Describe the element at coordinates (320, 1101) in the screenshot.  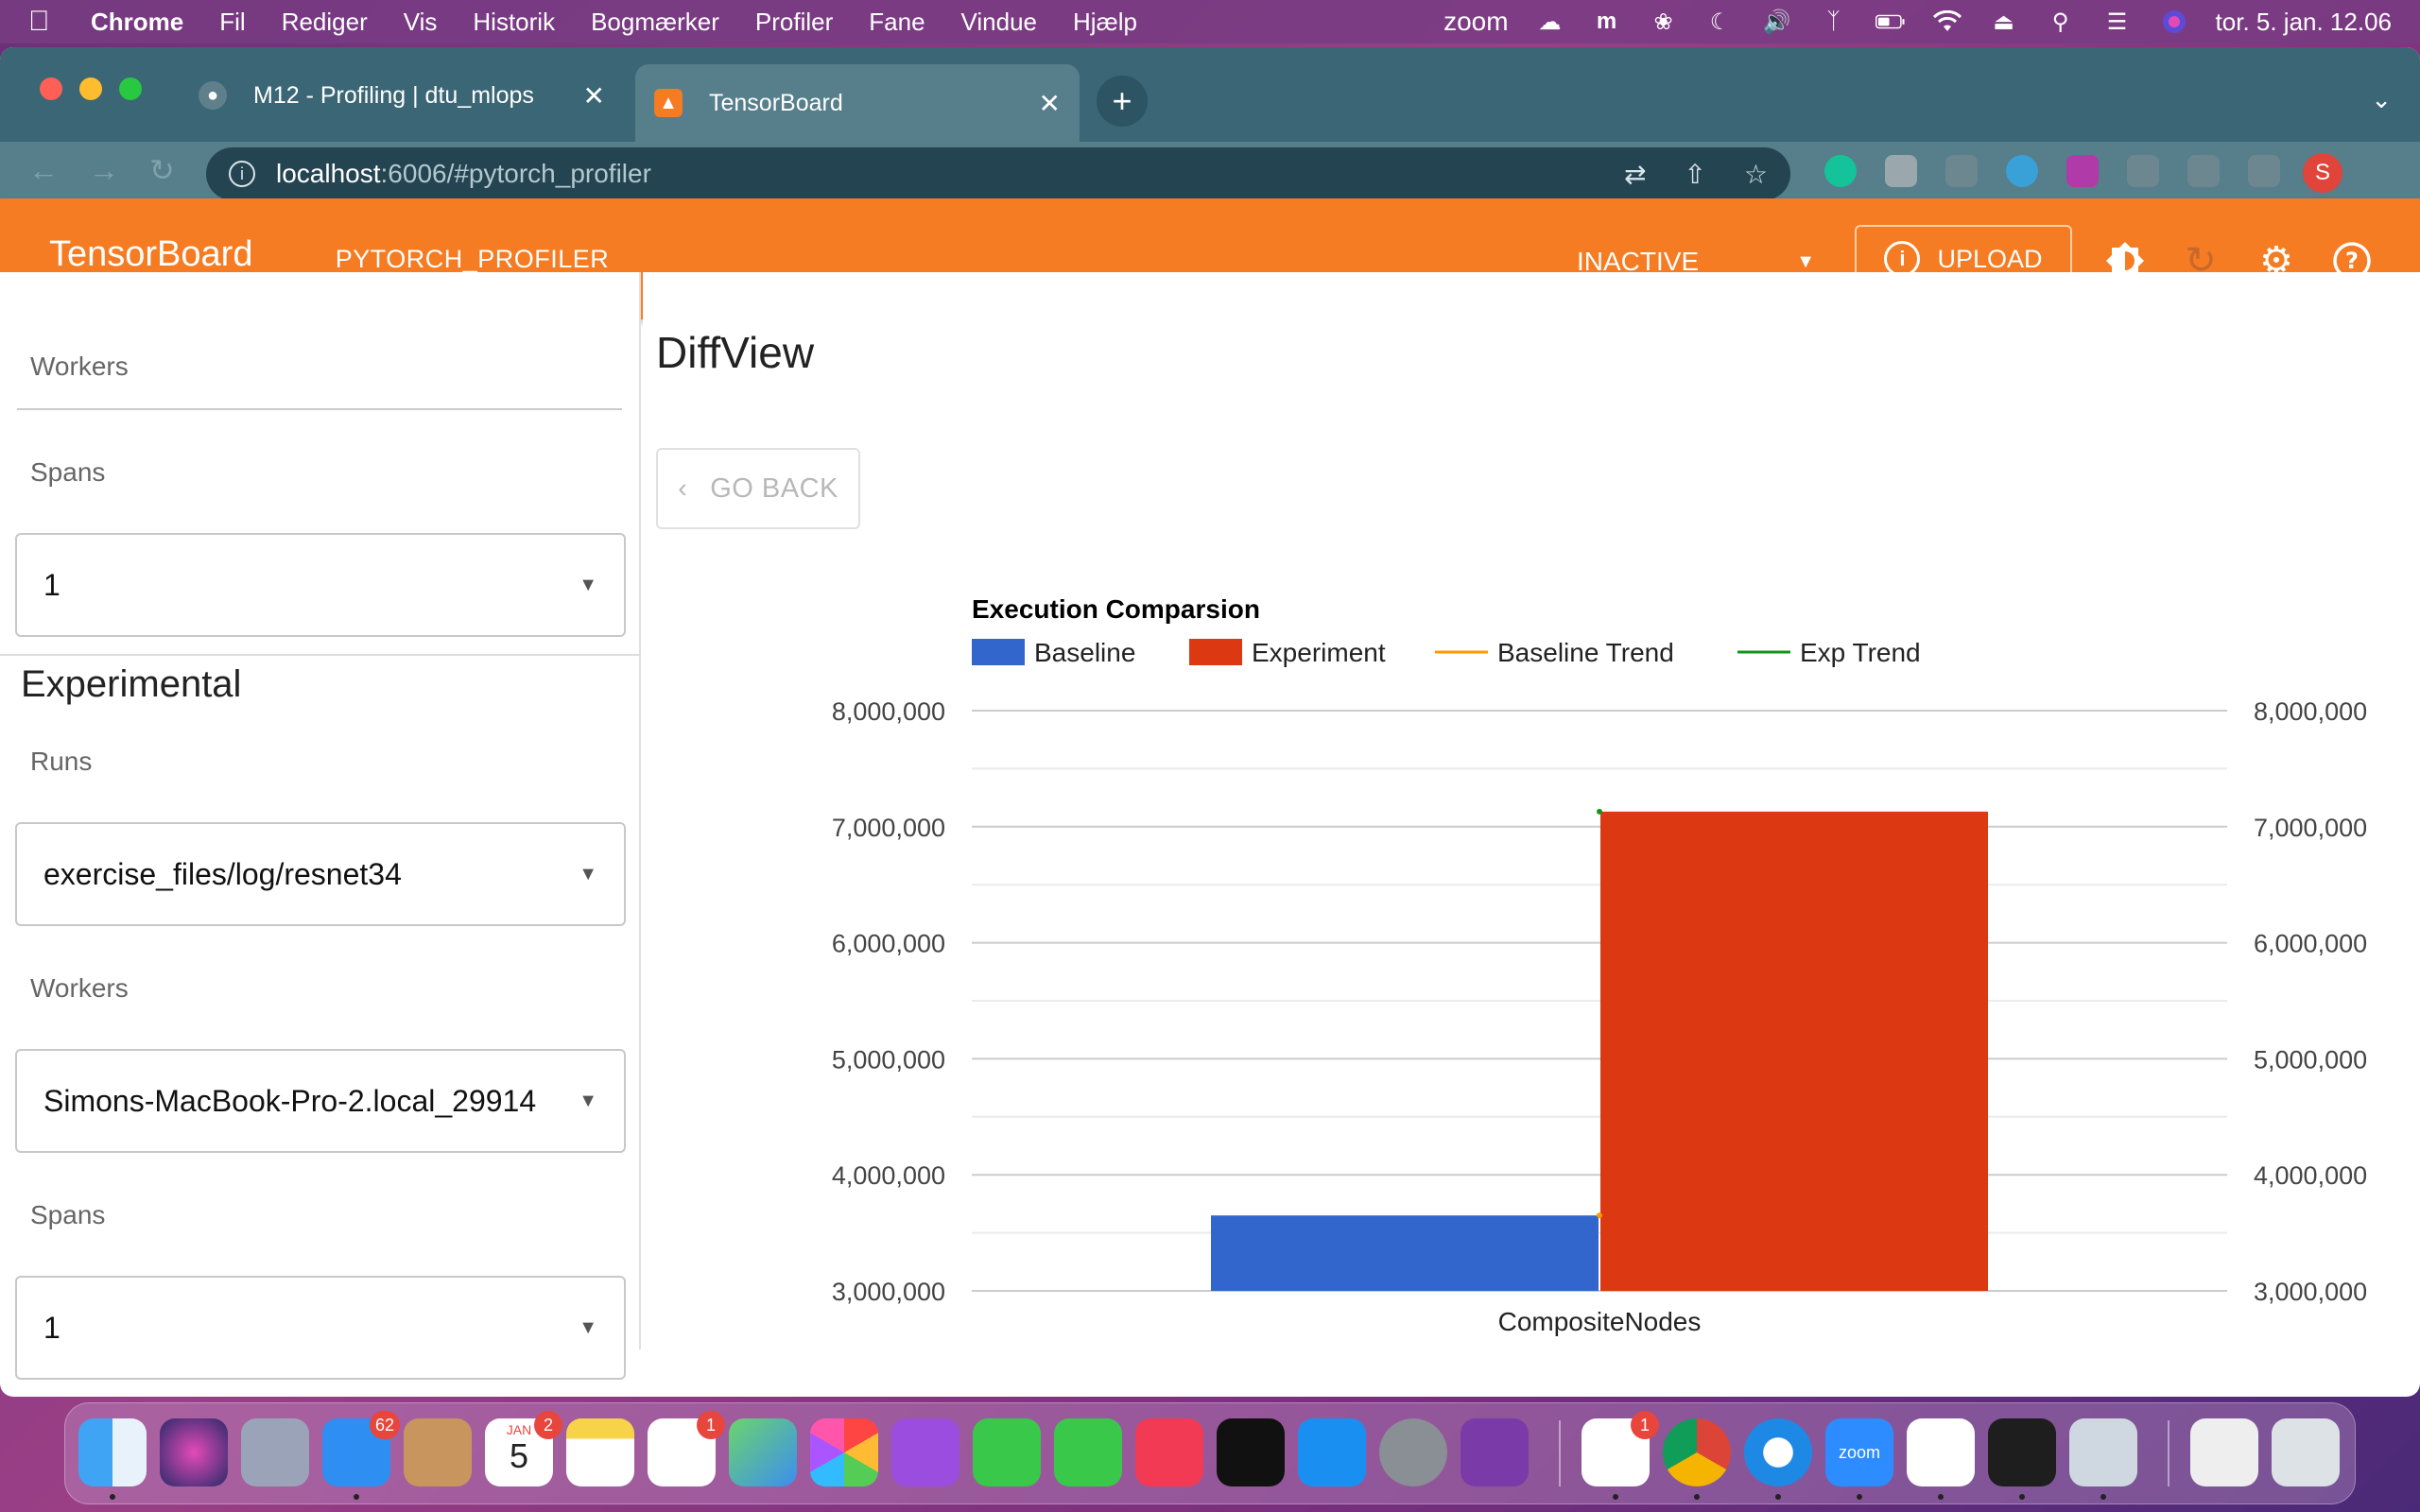
I see `experimental-workers-select: Simons-MacBook-Pro-2.local_29914 ▼` at that location.